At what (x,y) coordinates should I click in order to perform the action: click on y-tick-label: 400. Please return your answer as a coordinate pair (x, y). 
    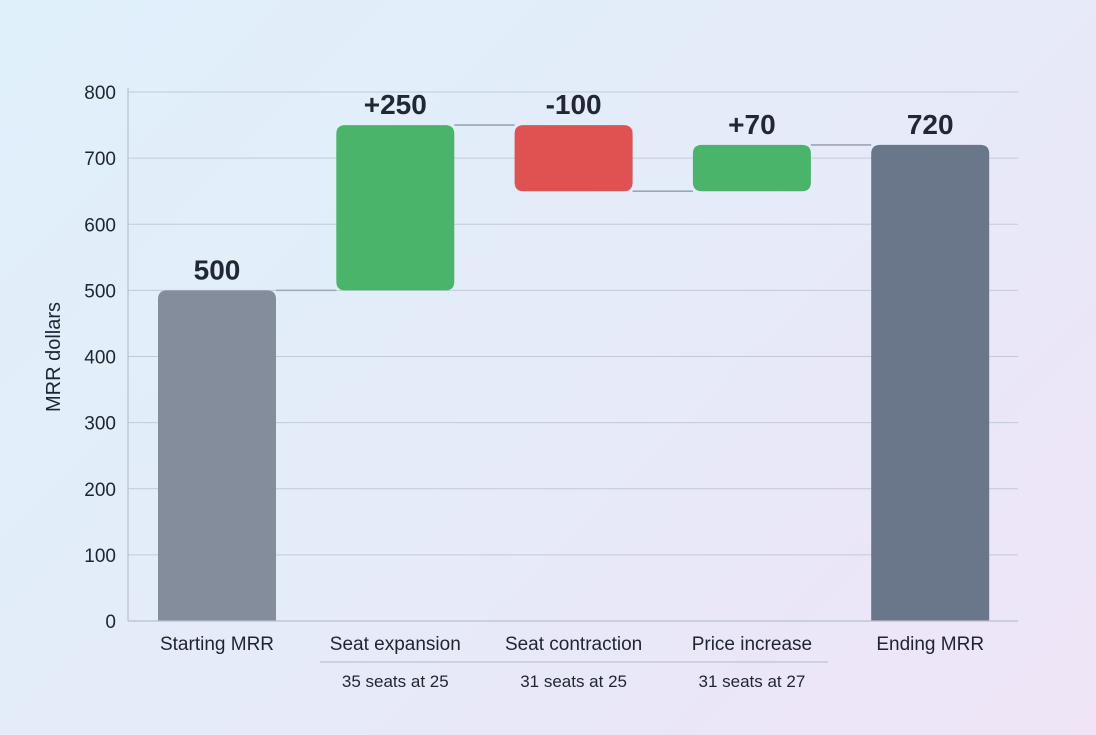
    Looking at the image, I should click on (100, 358).